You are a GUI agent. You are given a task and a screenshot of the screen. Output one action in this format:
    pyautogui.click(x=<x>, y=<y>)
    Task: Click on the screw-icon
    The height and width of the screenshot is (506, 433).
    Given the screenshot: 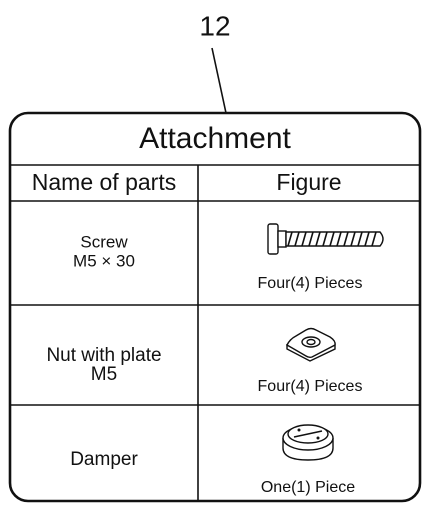 What is the action you would take?
    pyautogui.click(x=325, y=239)
    